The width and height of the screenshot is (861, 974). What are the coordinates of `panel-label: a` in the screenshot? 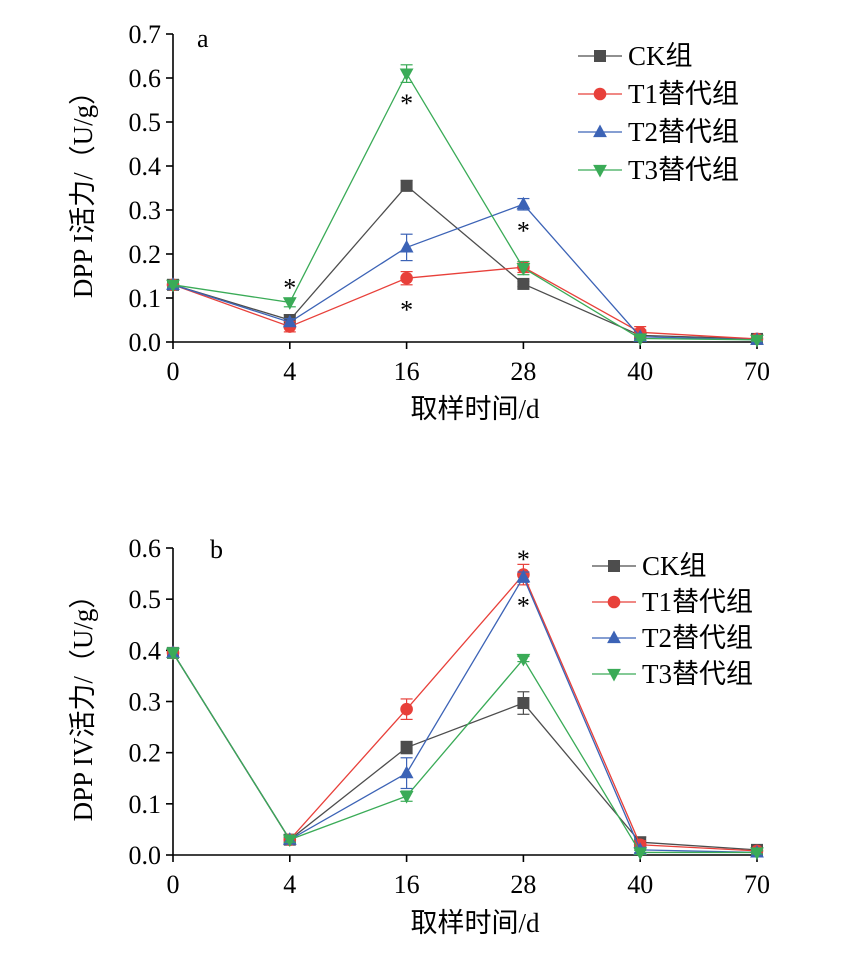 It's located at (203, 38).